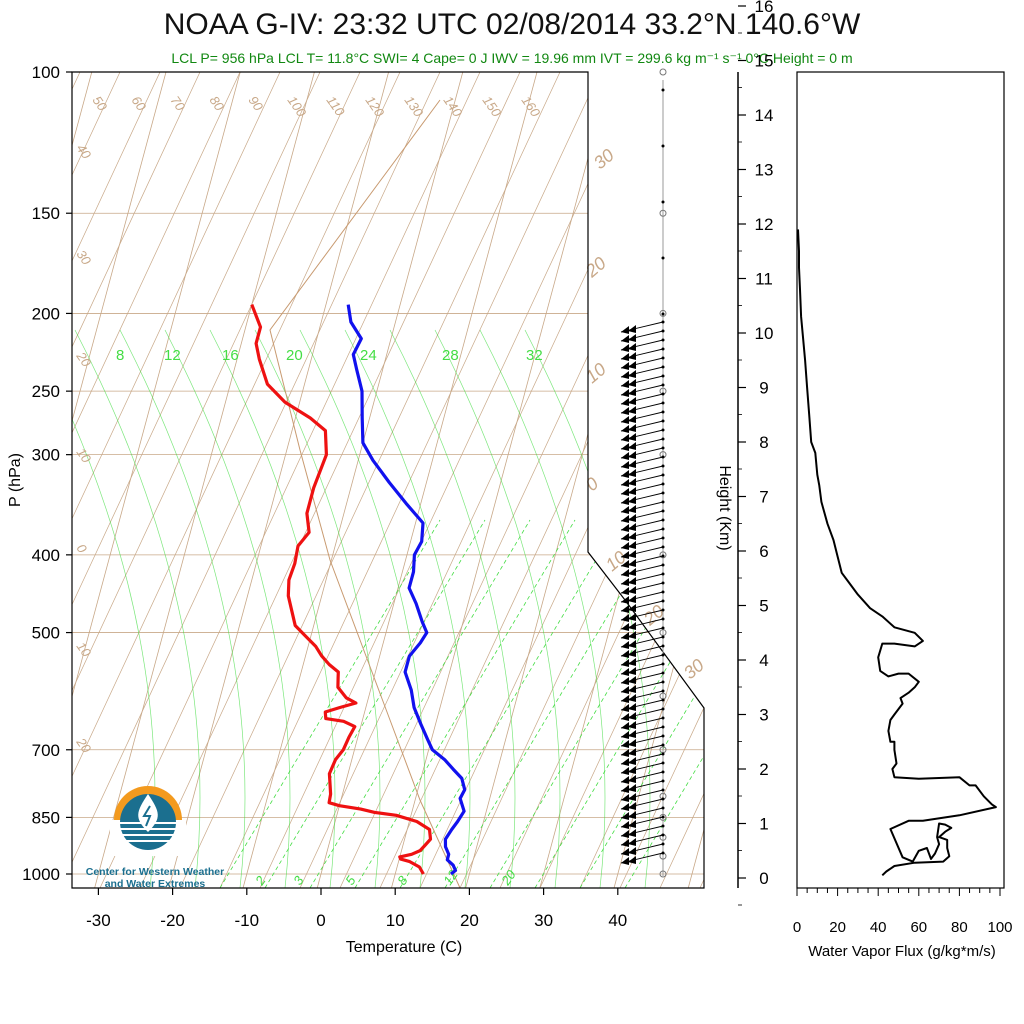 Image resolution: width=1024 pixels, height=1024 pixels. Describe the element at coordinates (616, 561) in the screenshot. I see `isotherm-label: 10` at that location.